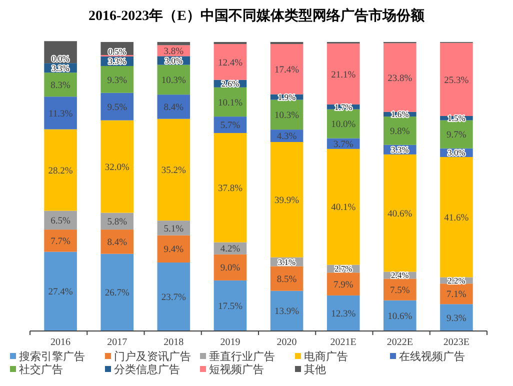 The image size is (513, 386). What do you see at coordinates (52, 356) in the screenshot?
I see `legend-label: 搜索引擎广告` at bounding box center [52, 356].